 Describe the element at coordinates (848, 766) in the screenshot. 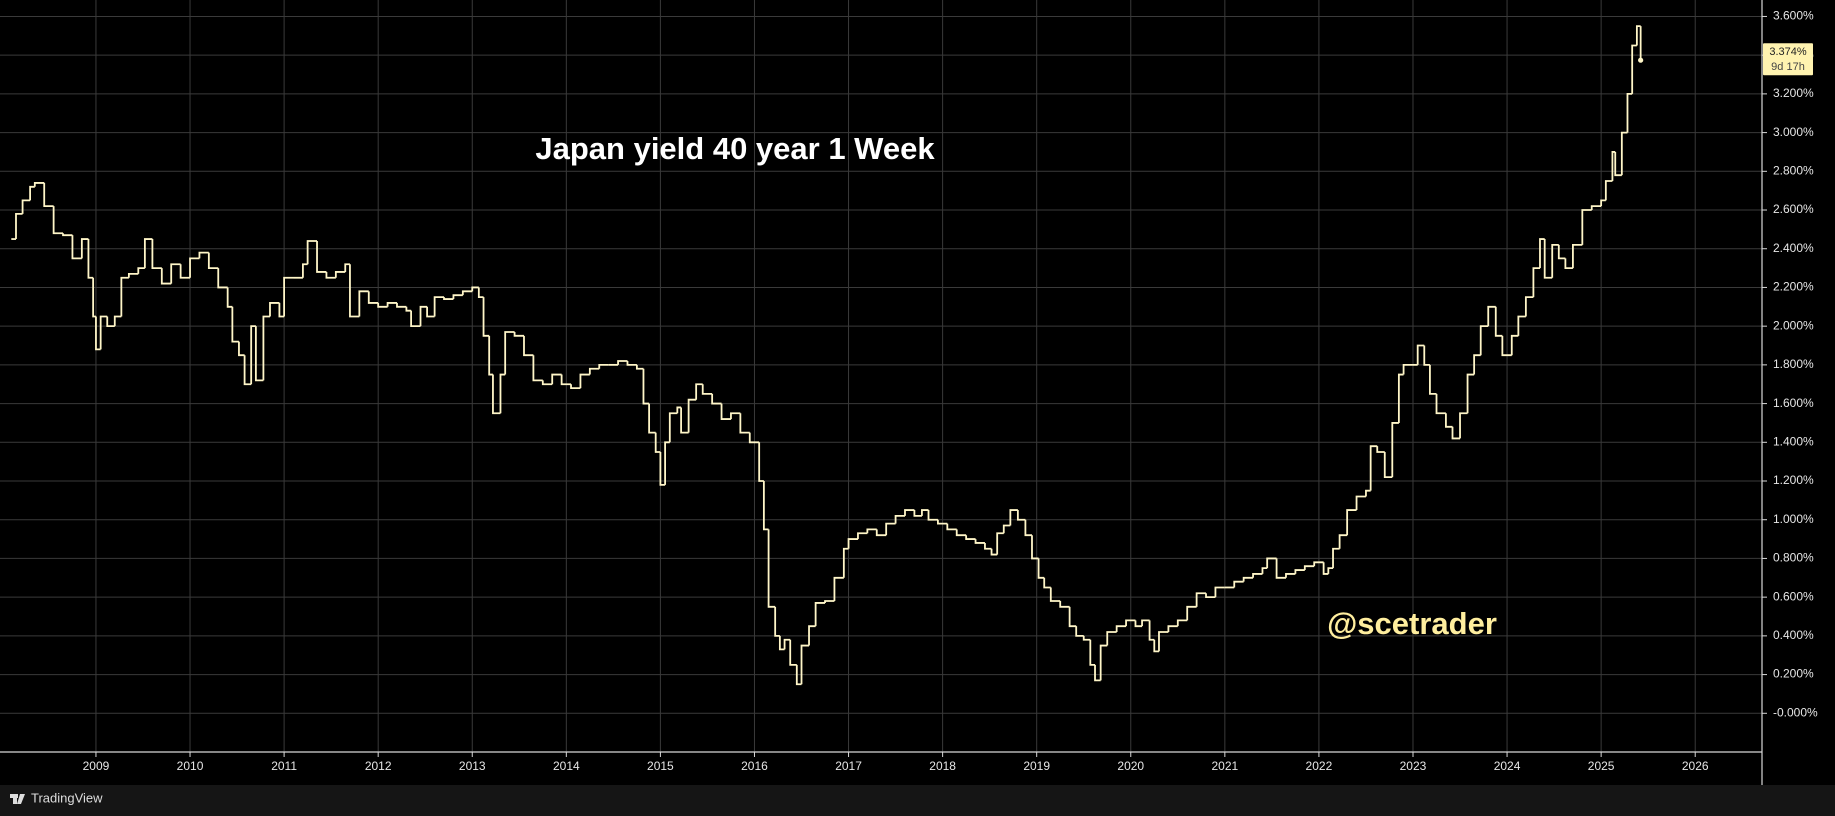

I see `x-tick-label: 2017` at that location.